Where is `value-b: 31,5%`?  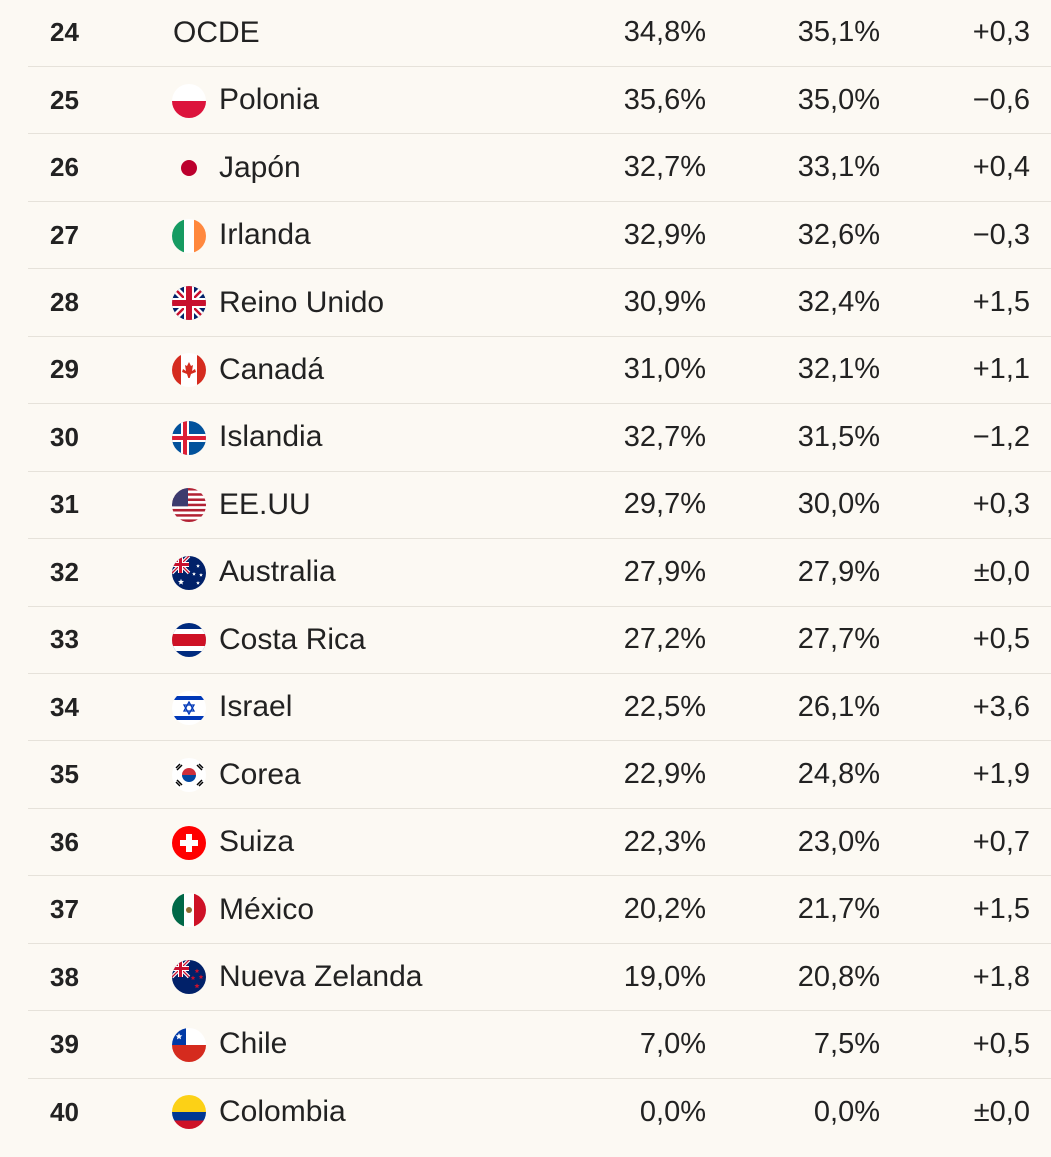 value-b: 31,5% is located at coordinates (838, 436).